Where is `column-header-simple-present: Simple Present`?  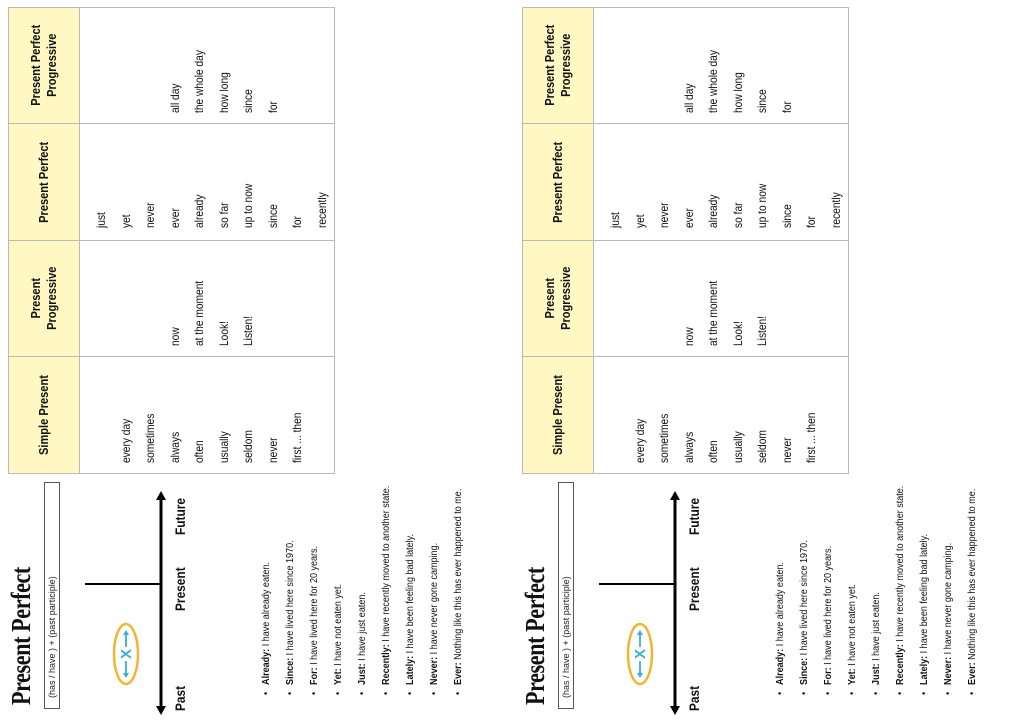
column-header-simple-present: Simple Present is located at coordinates (558, 415).